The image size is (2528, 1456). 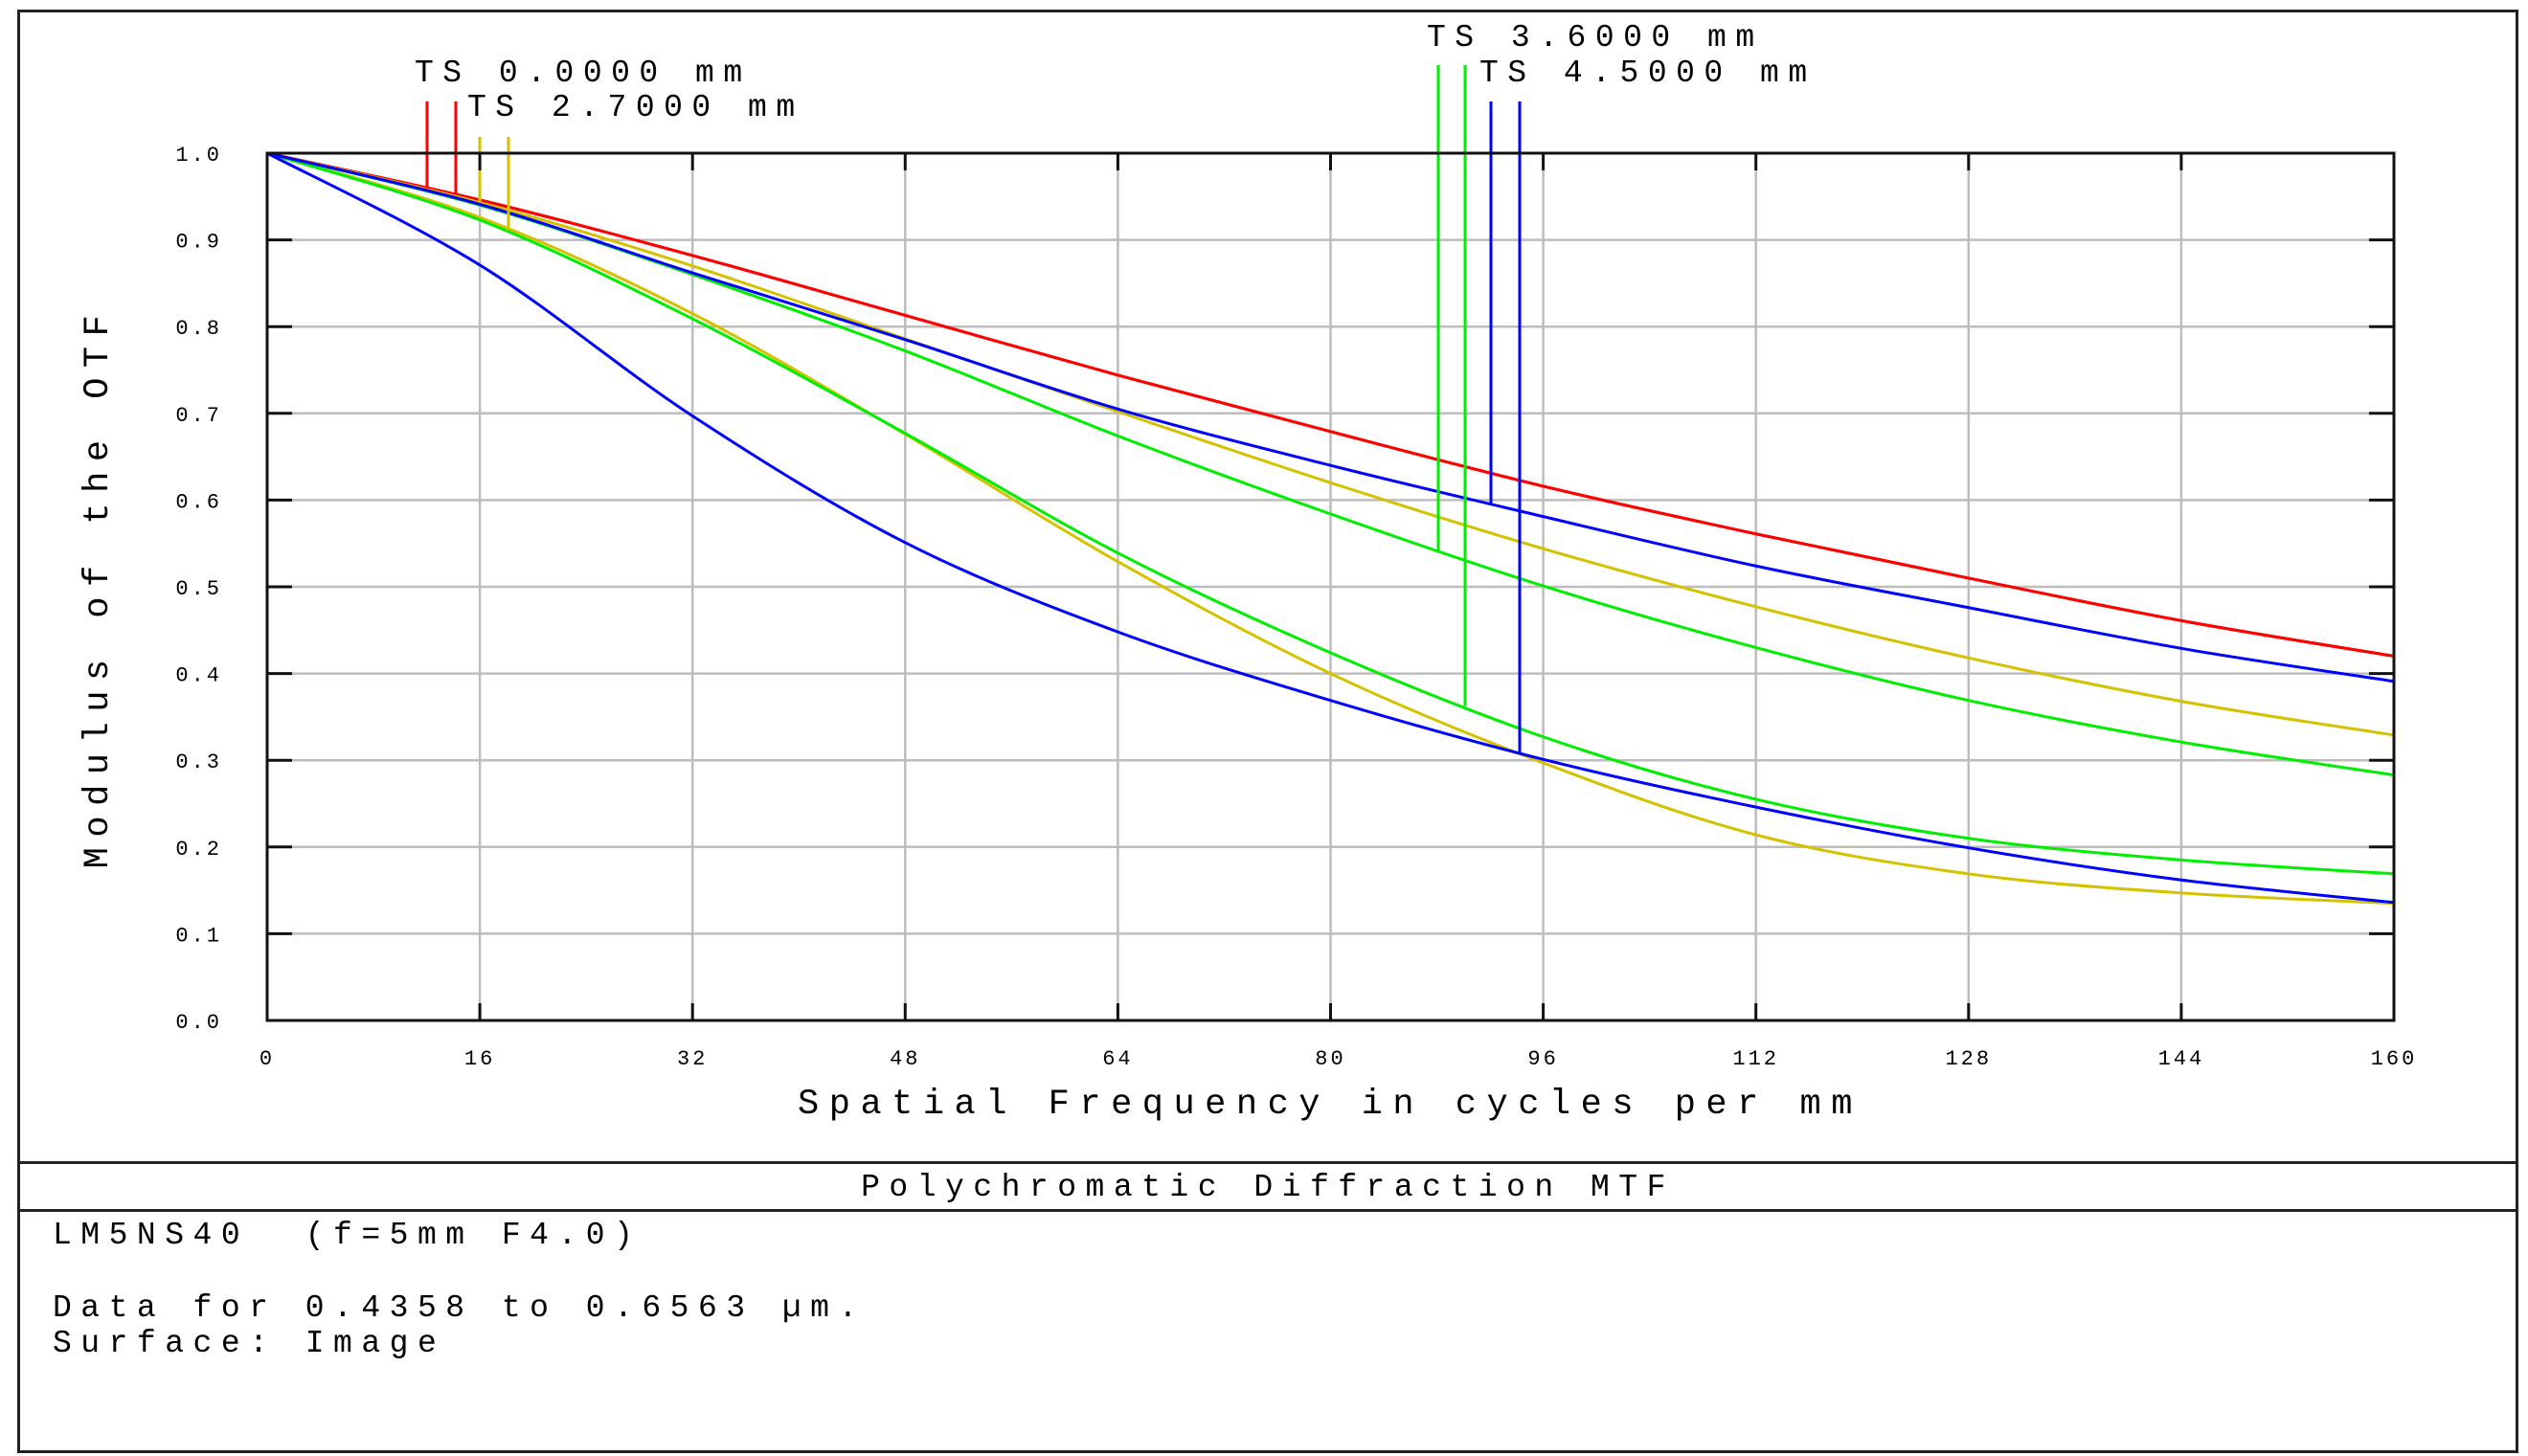 I want to click on wavelength-range: Data for 0.4358 to 0.6563 µm., so click(x=460, y=1308).